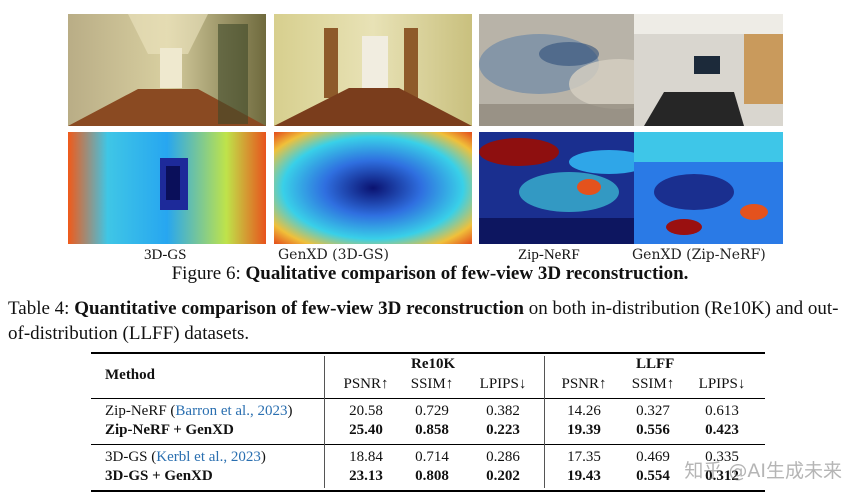 The image size is (860, 502). What do you see at coordinates (167, 70) in the screenshot?
I see `render-3dgs-rgb` at bounding box center [167, 70].